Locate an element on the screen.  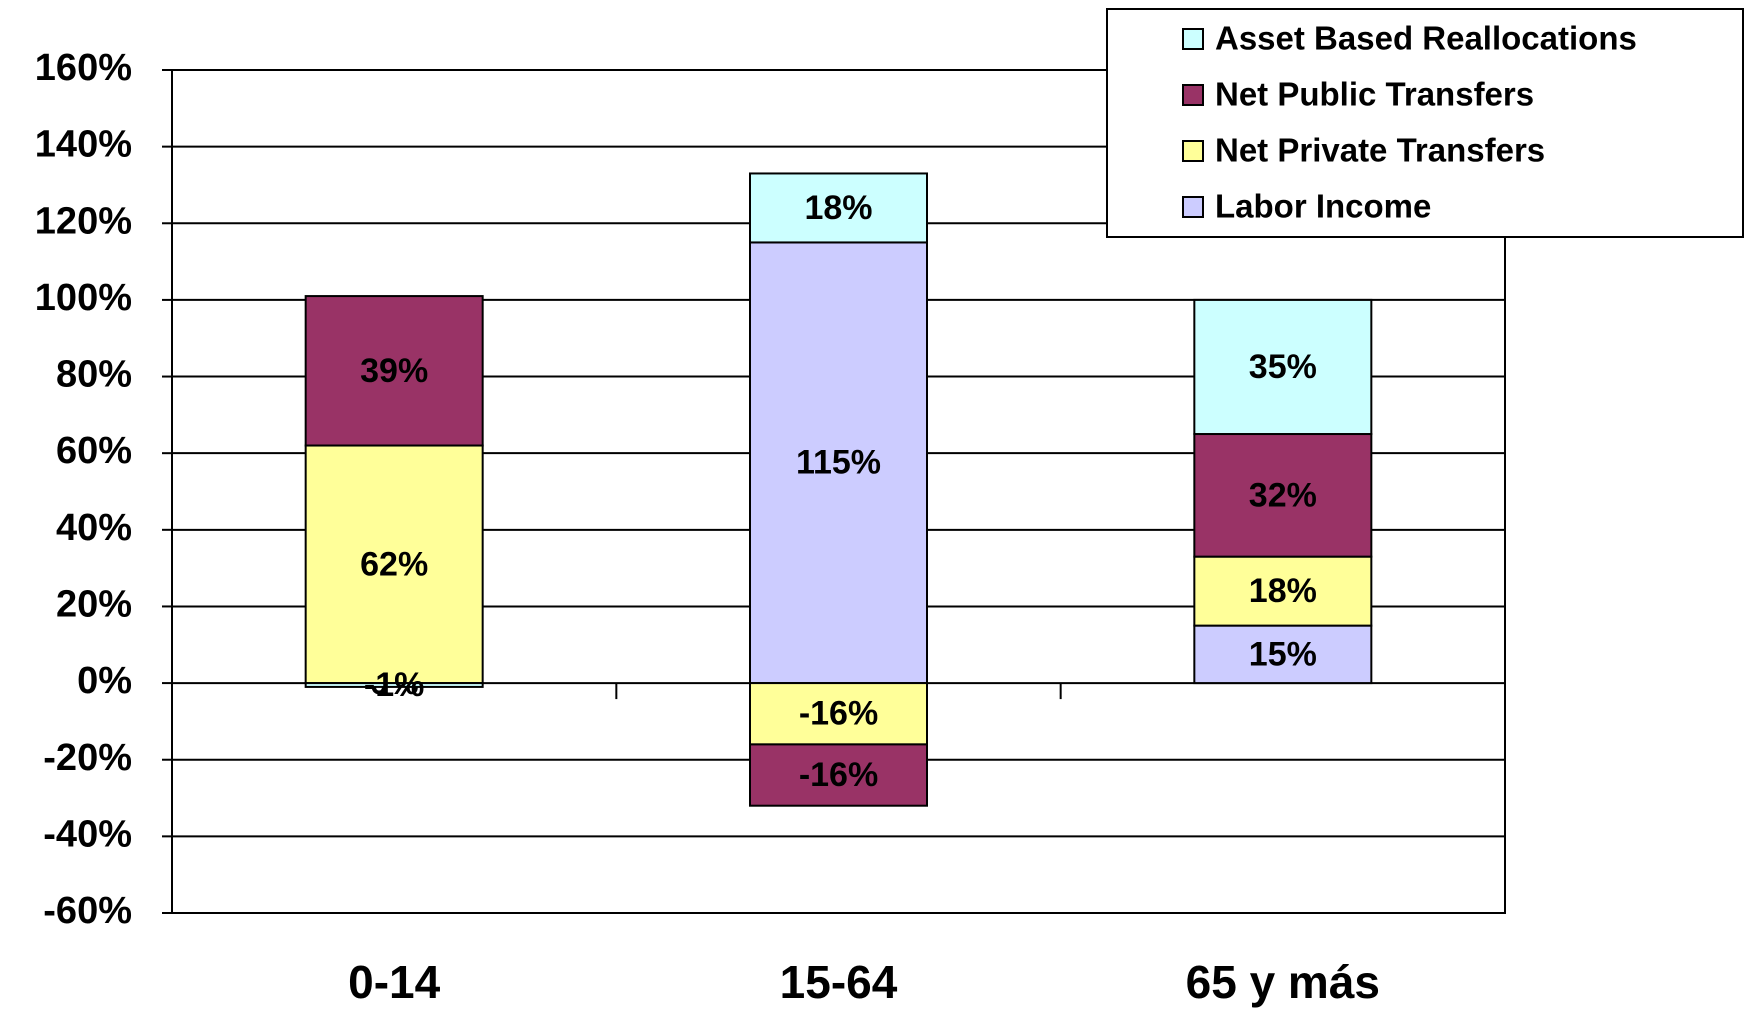
y-tick-label: 20% is located at coordinates (94, 604).